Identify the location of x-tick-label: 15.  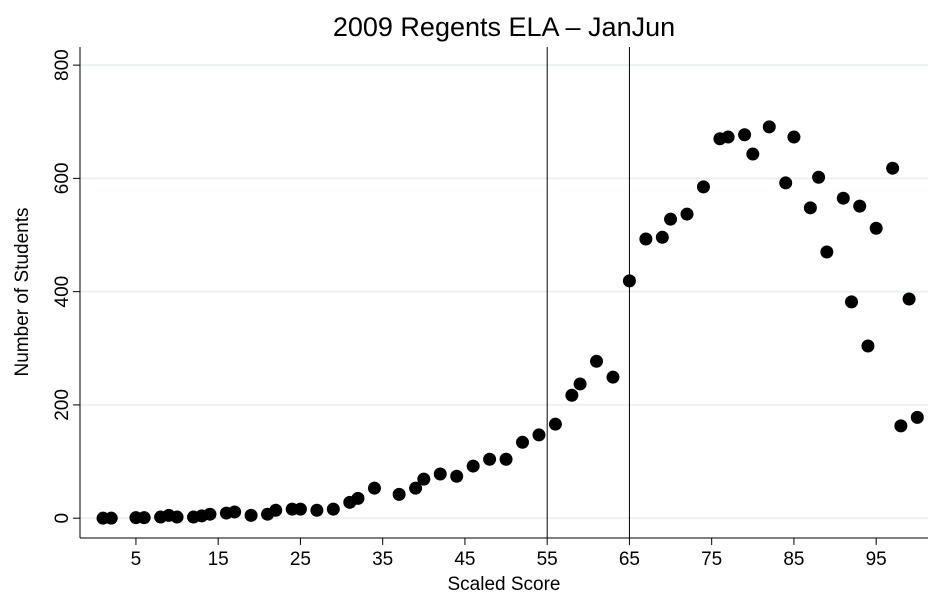
(218, 559).